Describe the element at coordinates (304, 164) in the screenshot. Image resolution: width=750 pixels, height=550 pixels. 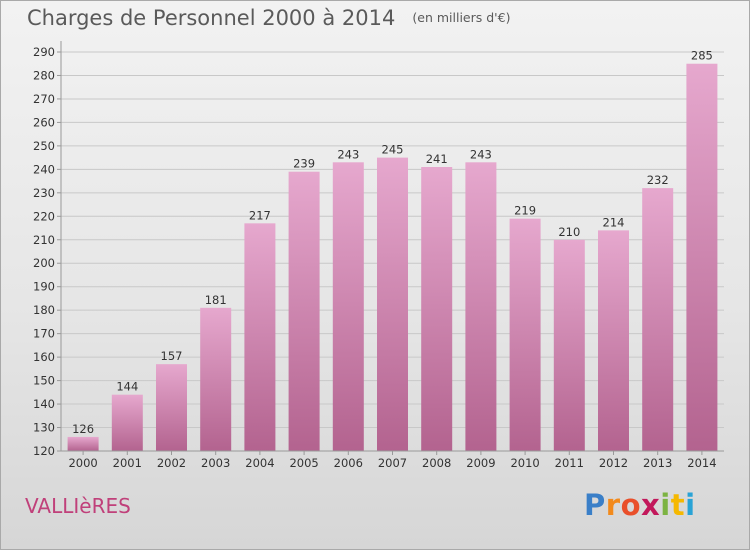
I see `bar-value-label: 239` at that location.